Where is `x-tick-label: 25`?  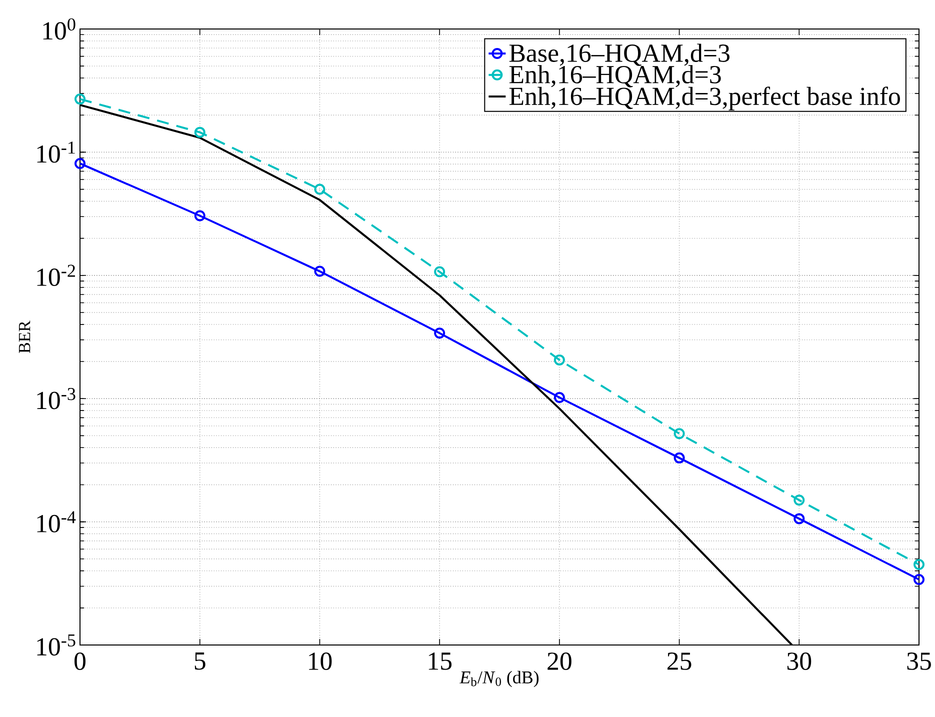 x-tick-label: 25 is located at coordinates (679, 661).